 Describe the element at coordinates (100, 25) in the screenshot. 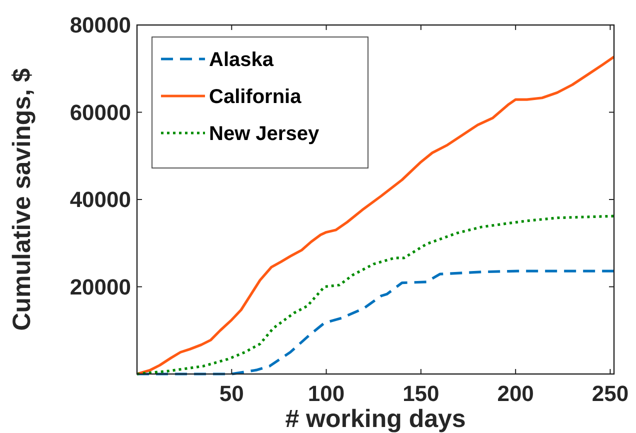

I see `y-tick-label: 80000` at that location.